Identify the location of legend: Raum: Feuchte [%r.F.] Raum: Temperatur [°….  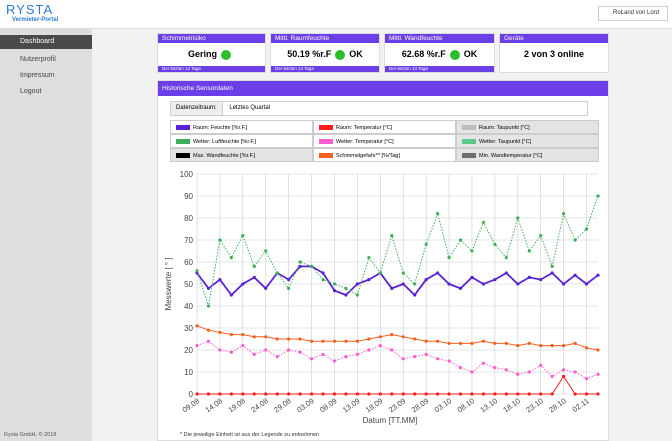
(385, 141).